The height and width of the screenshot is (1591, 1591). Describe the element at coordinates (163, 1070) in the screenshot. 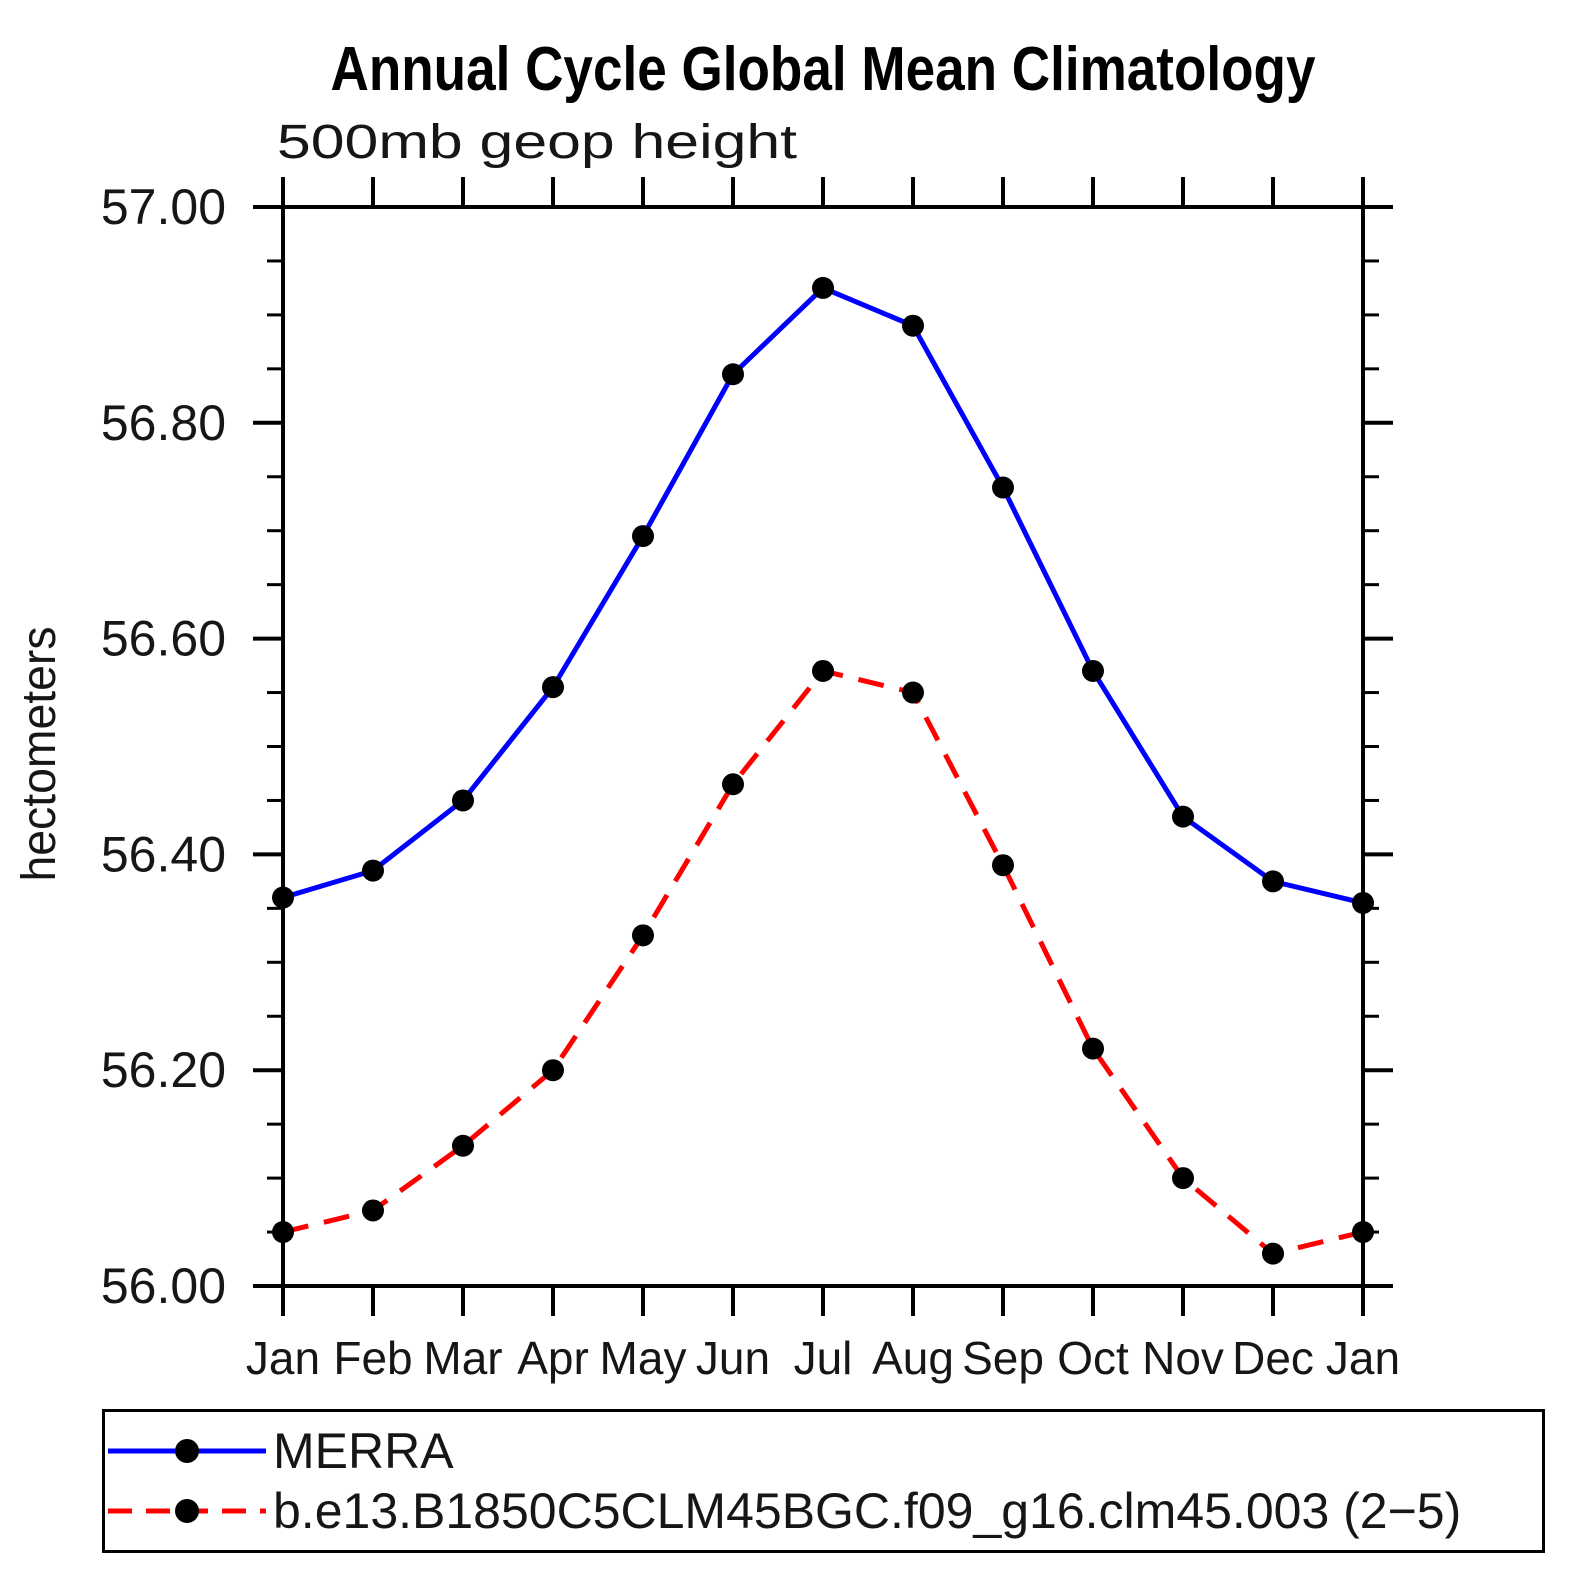

I see `y-tick-label: 56.20` at that location.